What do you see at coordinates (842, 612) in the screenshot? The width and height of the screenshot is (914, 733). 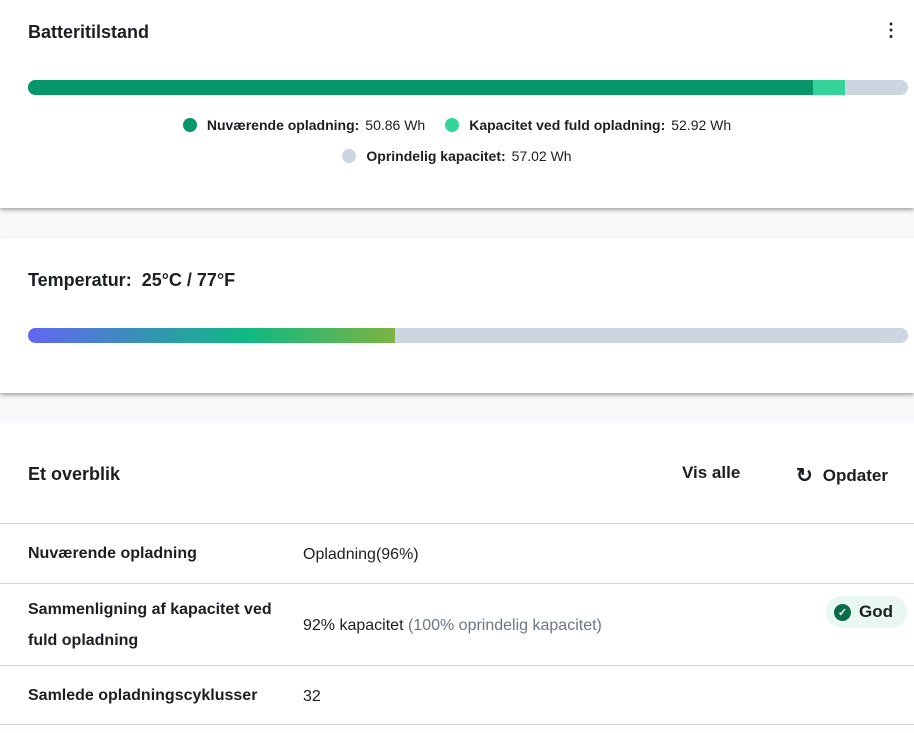 I see `check-circle-icon: ✓` at bounding box center [842, 612].